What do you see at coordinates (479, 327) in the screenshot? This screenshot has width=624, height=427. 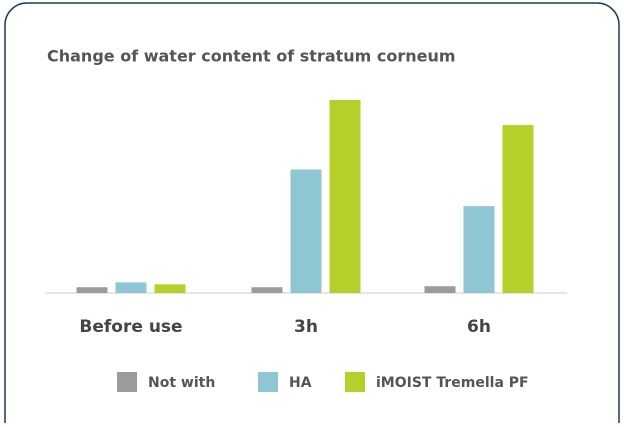 I see `x-tick-label: 6h` at bounding box center [479, 327].